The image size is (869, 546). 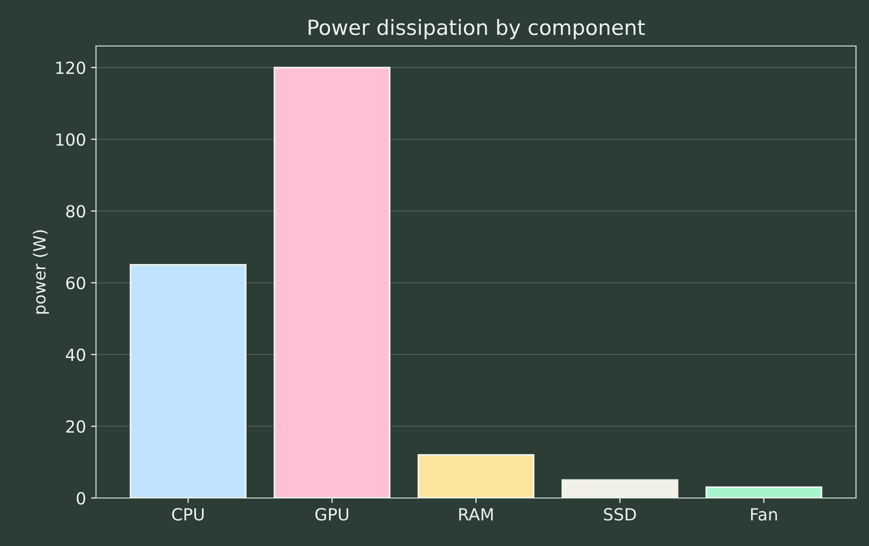 I want to click on y-axis-title: power (W), so click(x=40, y=272).